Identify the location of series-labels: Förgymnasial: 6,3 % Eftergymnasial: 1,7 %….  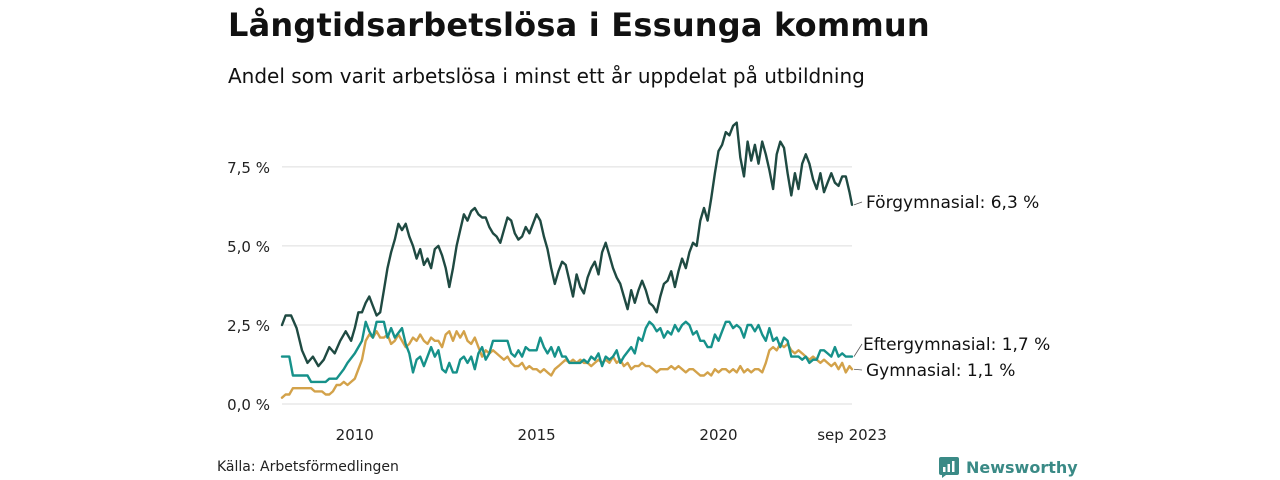
(951, 287).